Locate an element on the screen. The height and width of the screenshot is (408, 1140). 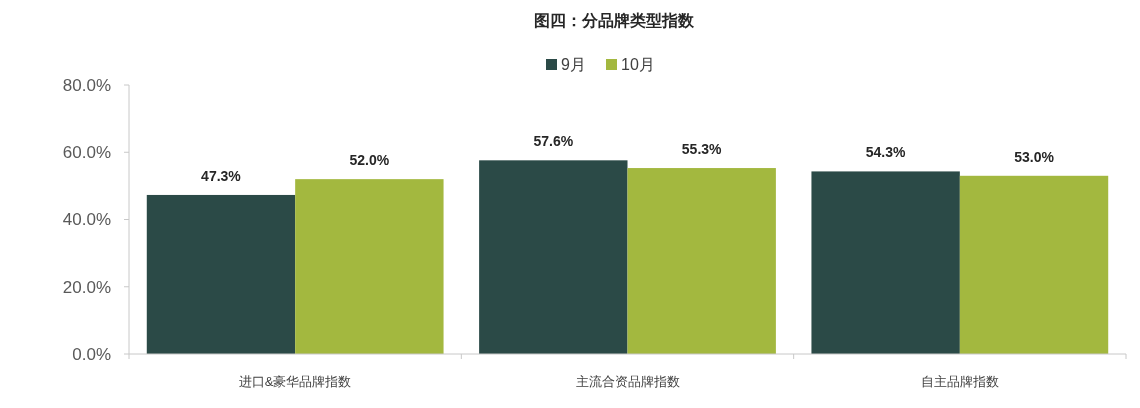
x-tick-label: 进口&豪华品牌指数 is located at coordinates (295, 381).